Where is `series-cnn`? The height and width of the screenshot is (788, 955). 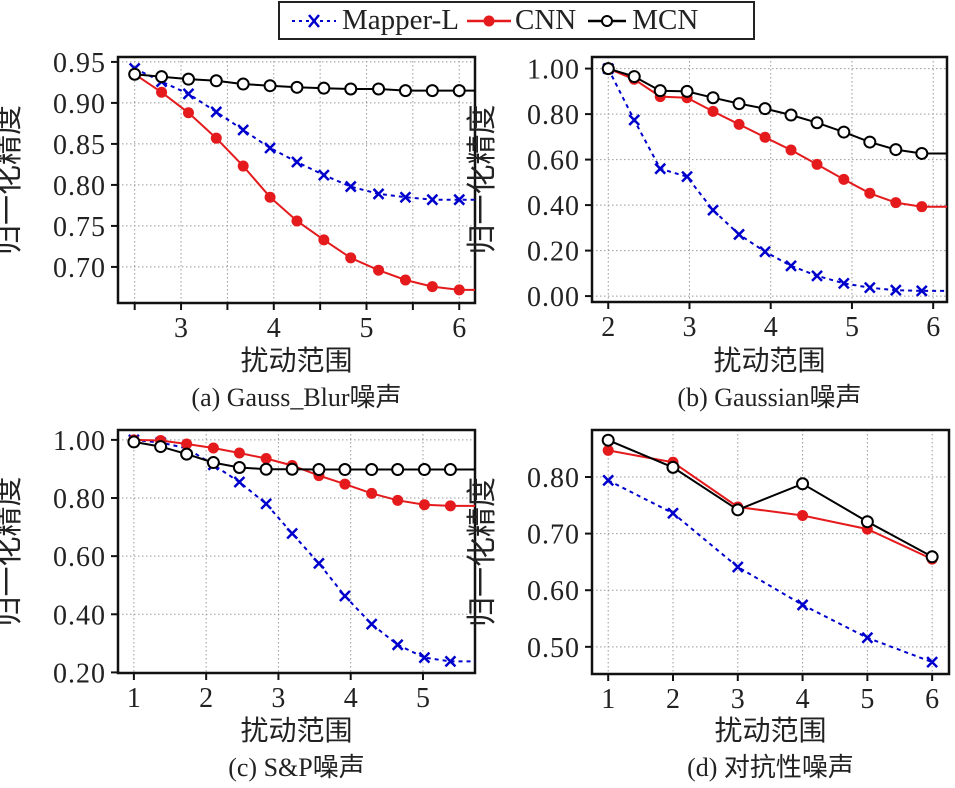 series-cnn is located at coordinates (770, 504).